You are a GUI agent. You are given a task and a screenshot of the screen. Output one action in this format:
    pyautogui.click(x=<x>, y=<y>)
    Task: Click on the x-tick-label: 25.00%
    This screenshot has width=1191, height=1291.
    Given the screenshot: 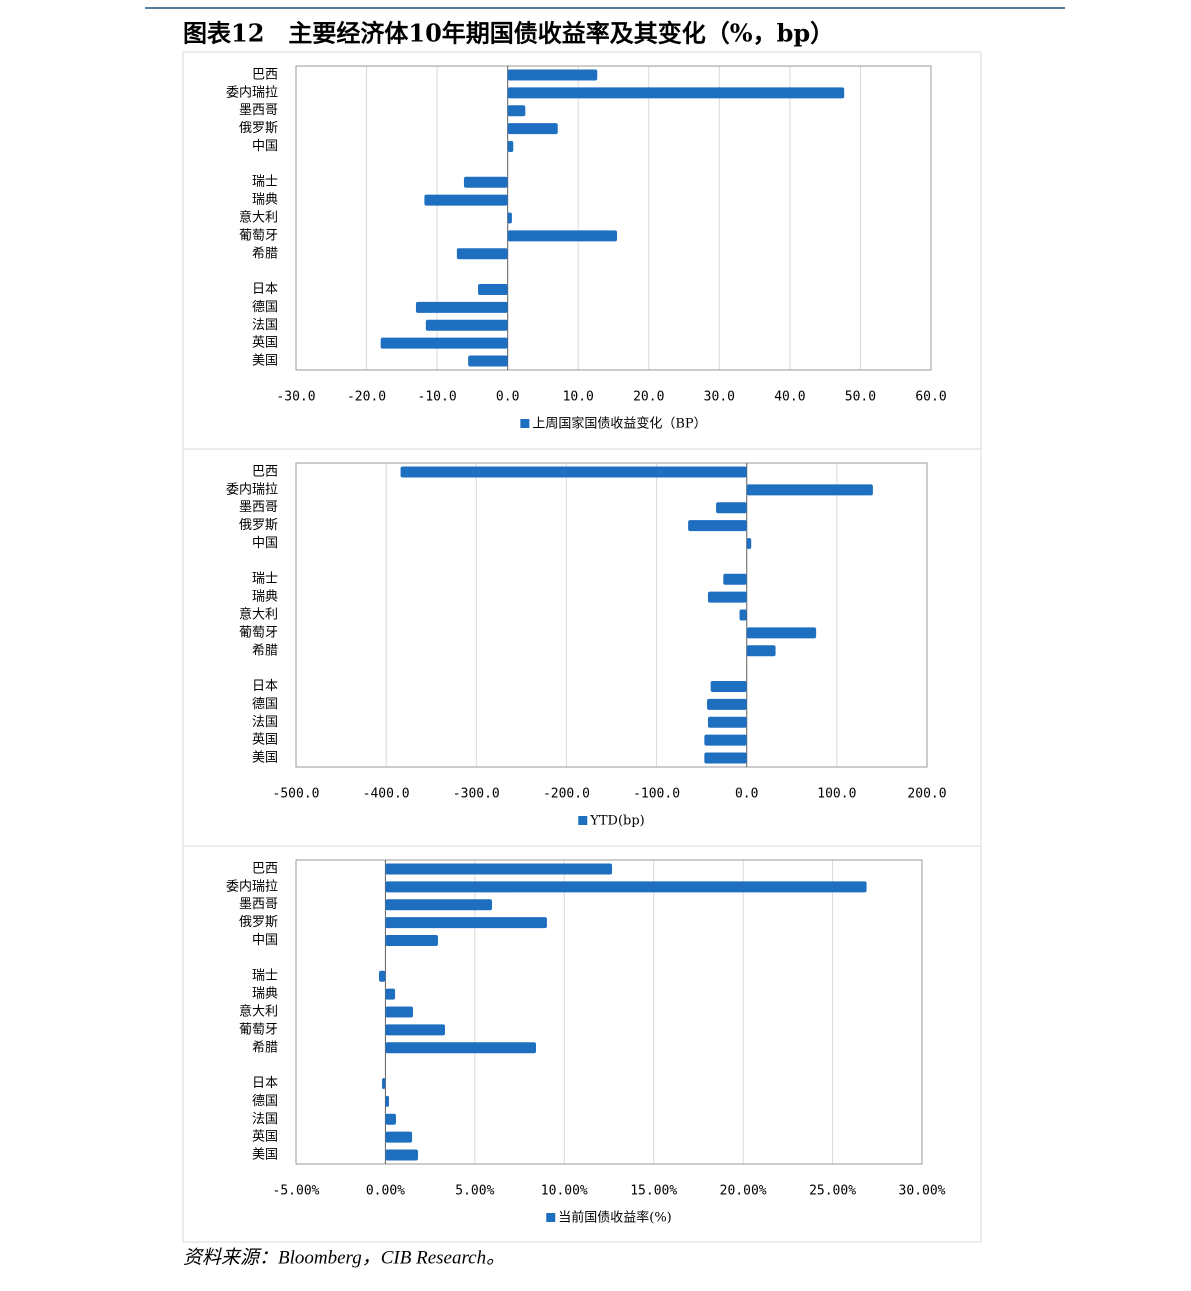 What is the action you would take?
    pyautogui.click(x=832, y=1191)
    